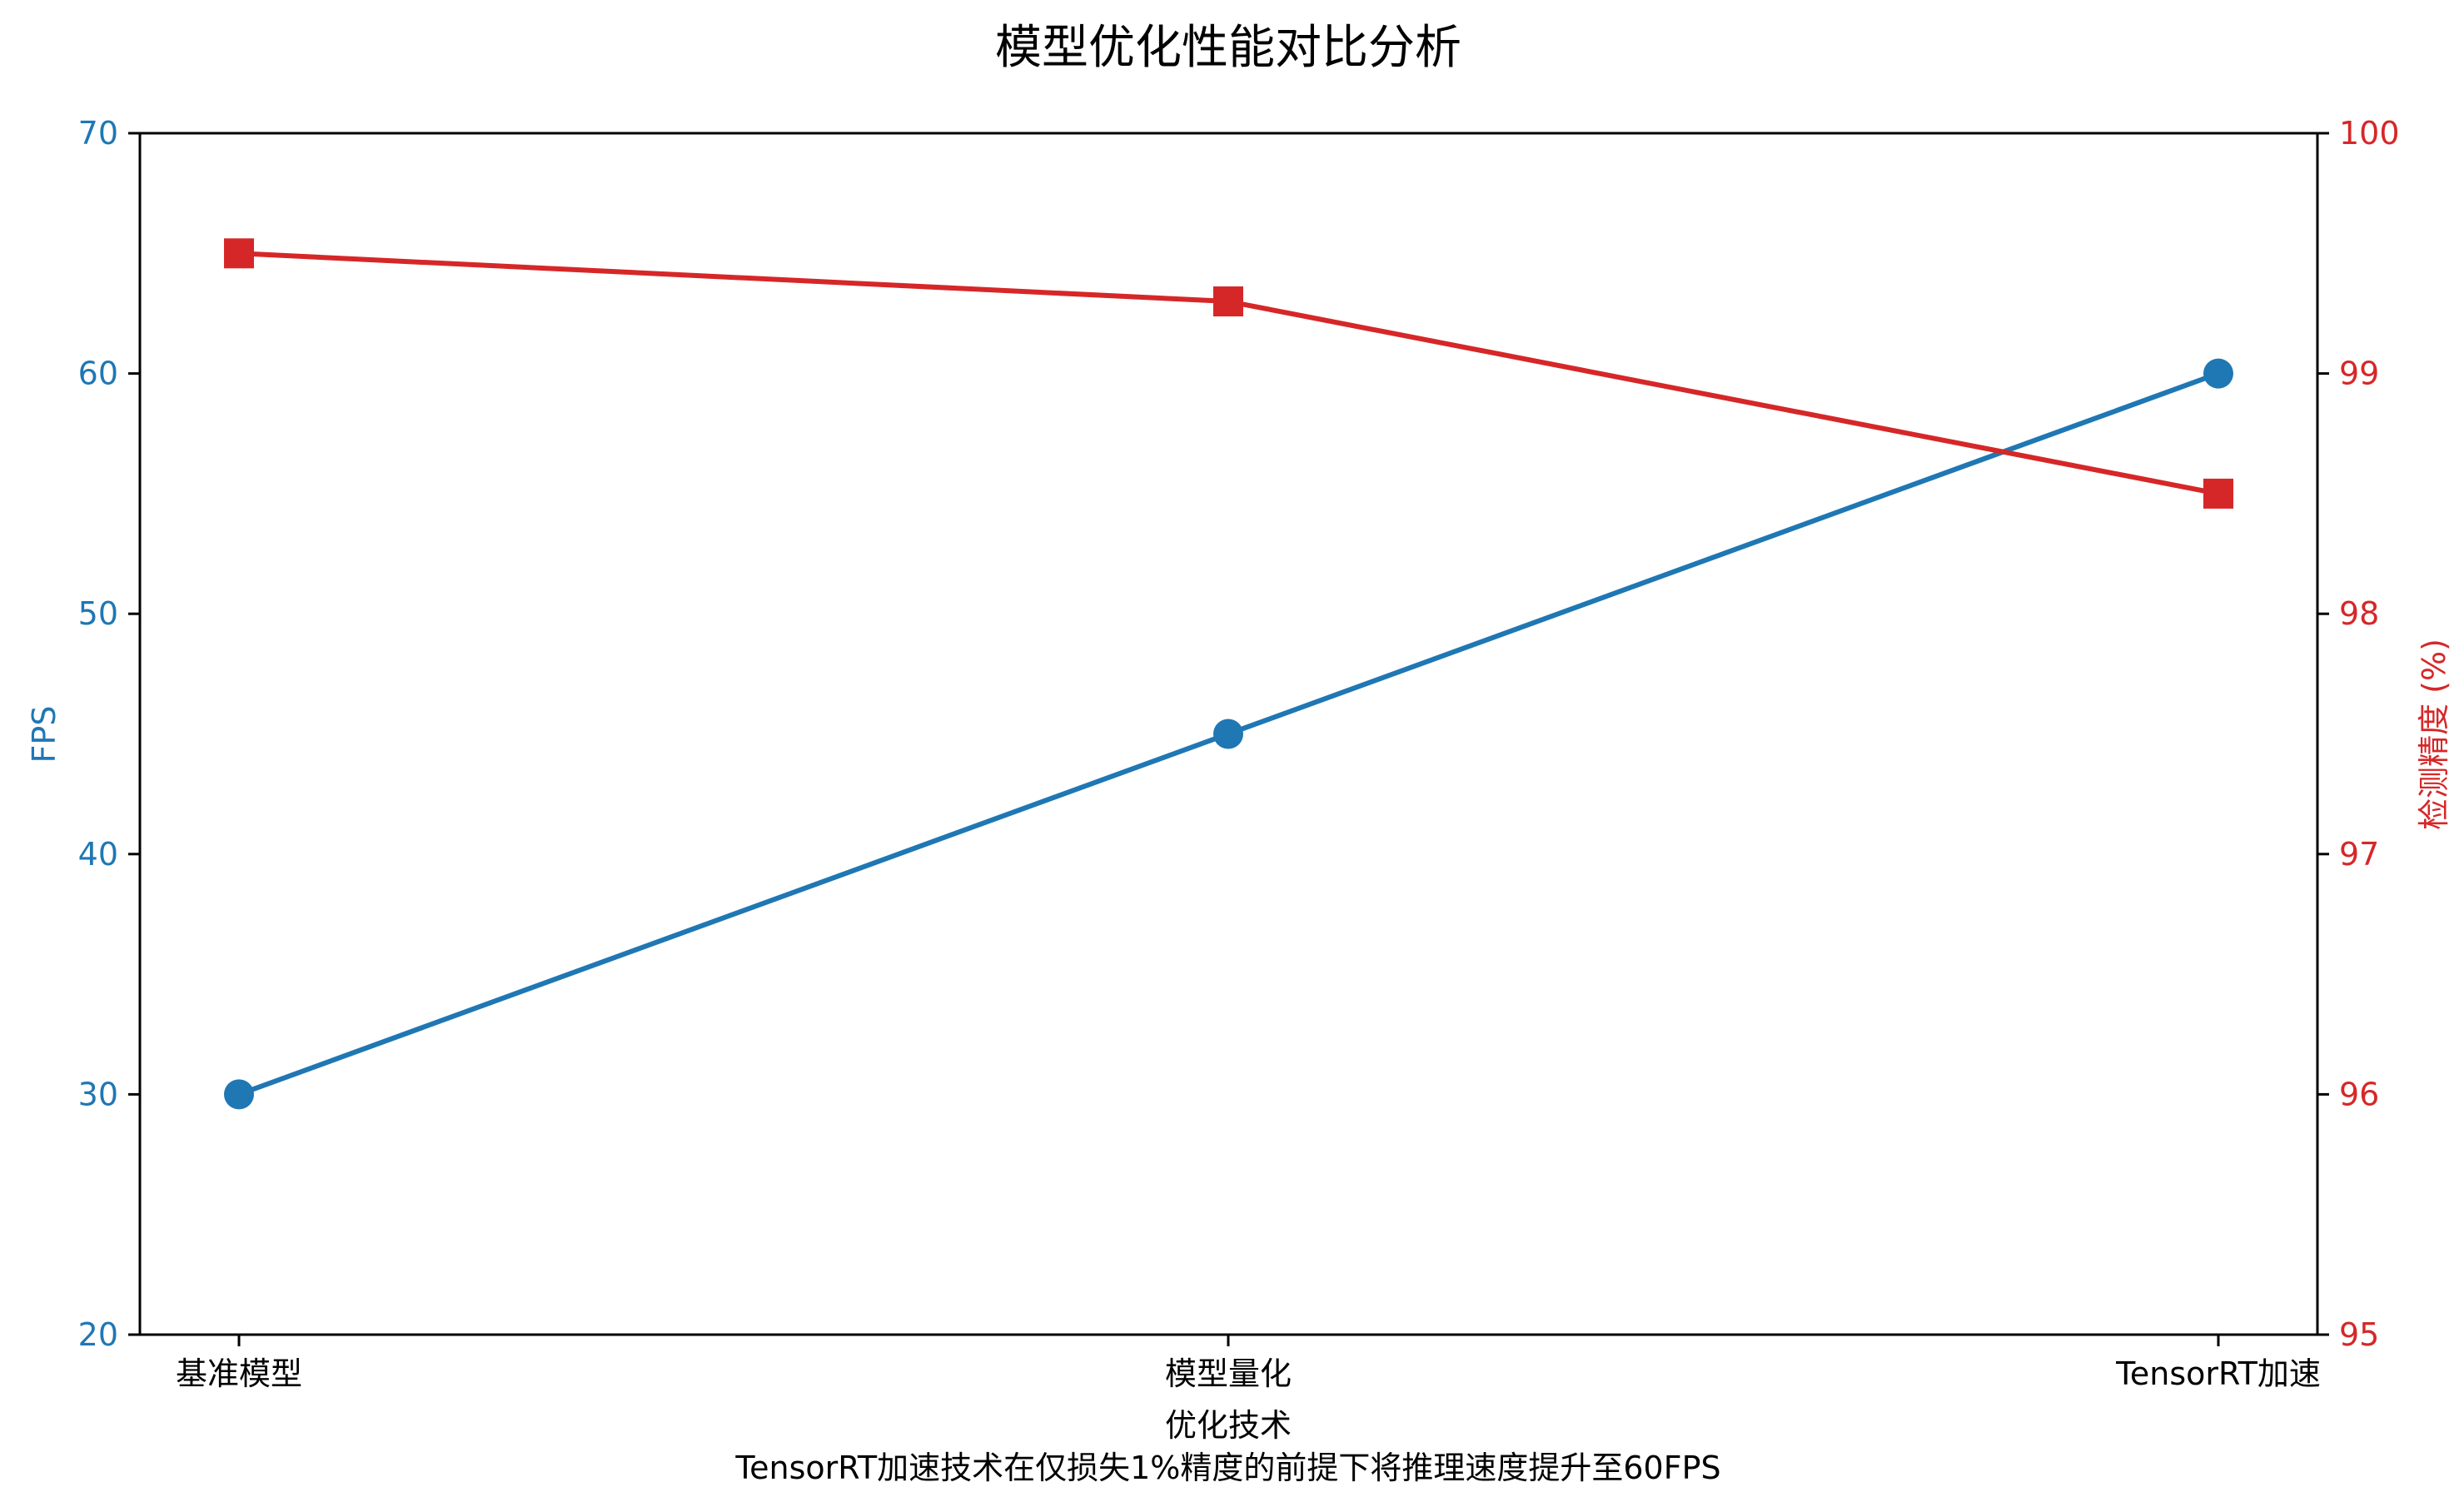 Image resolution: width=2464 pixels, height=1502 pixels. Describe the element at coordinates (98, 374) in the screenshot. I see `left-y-tick-label: 60` at that location.